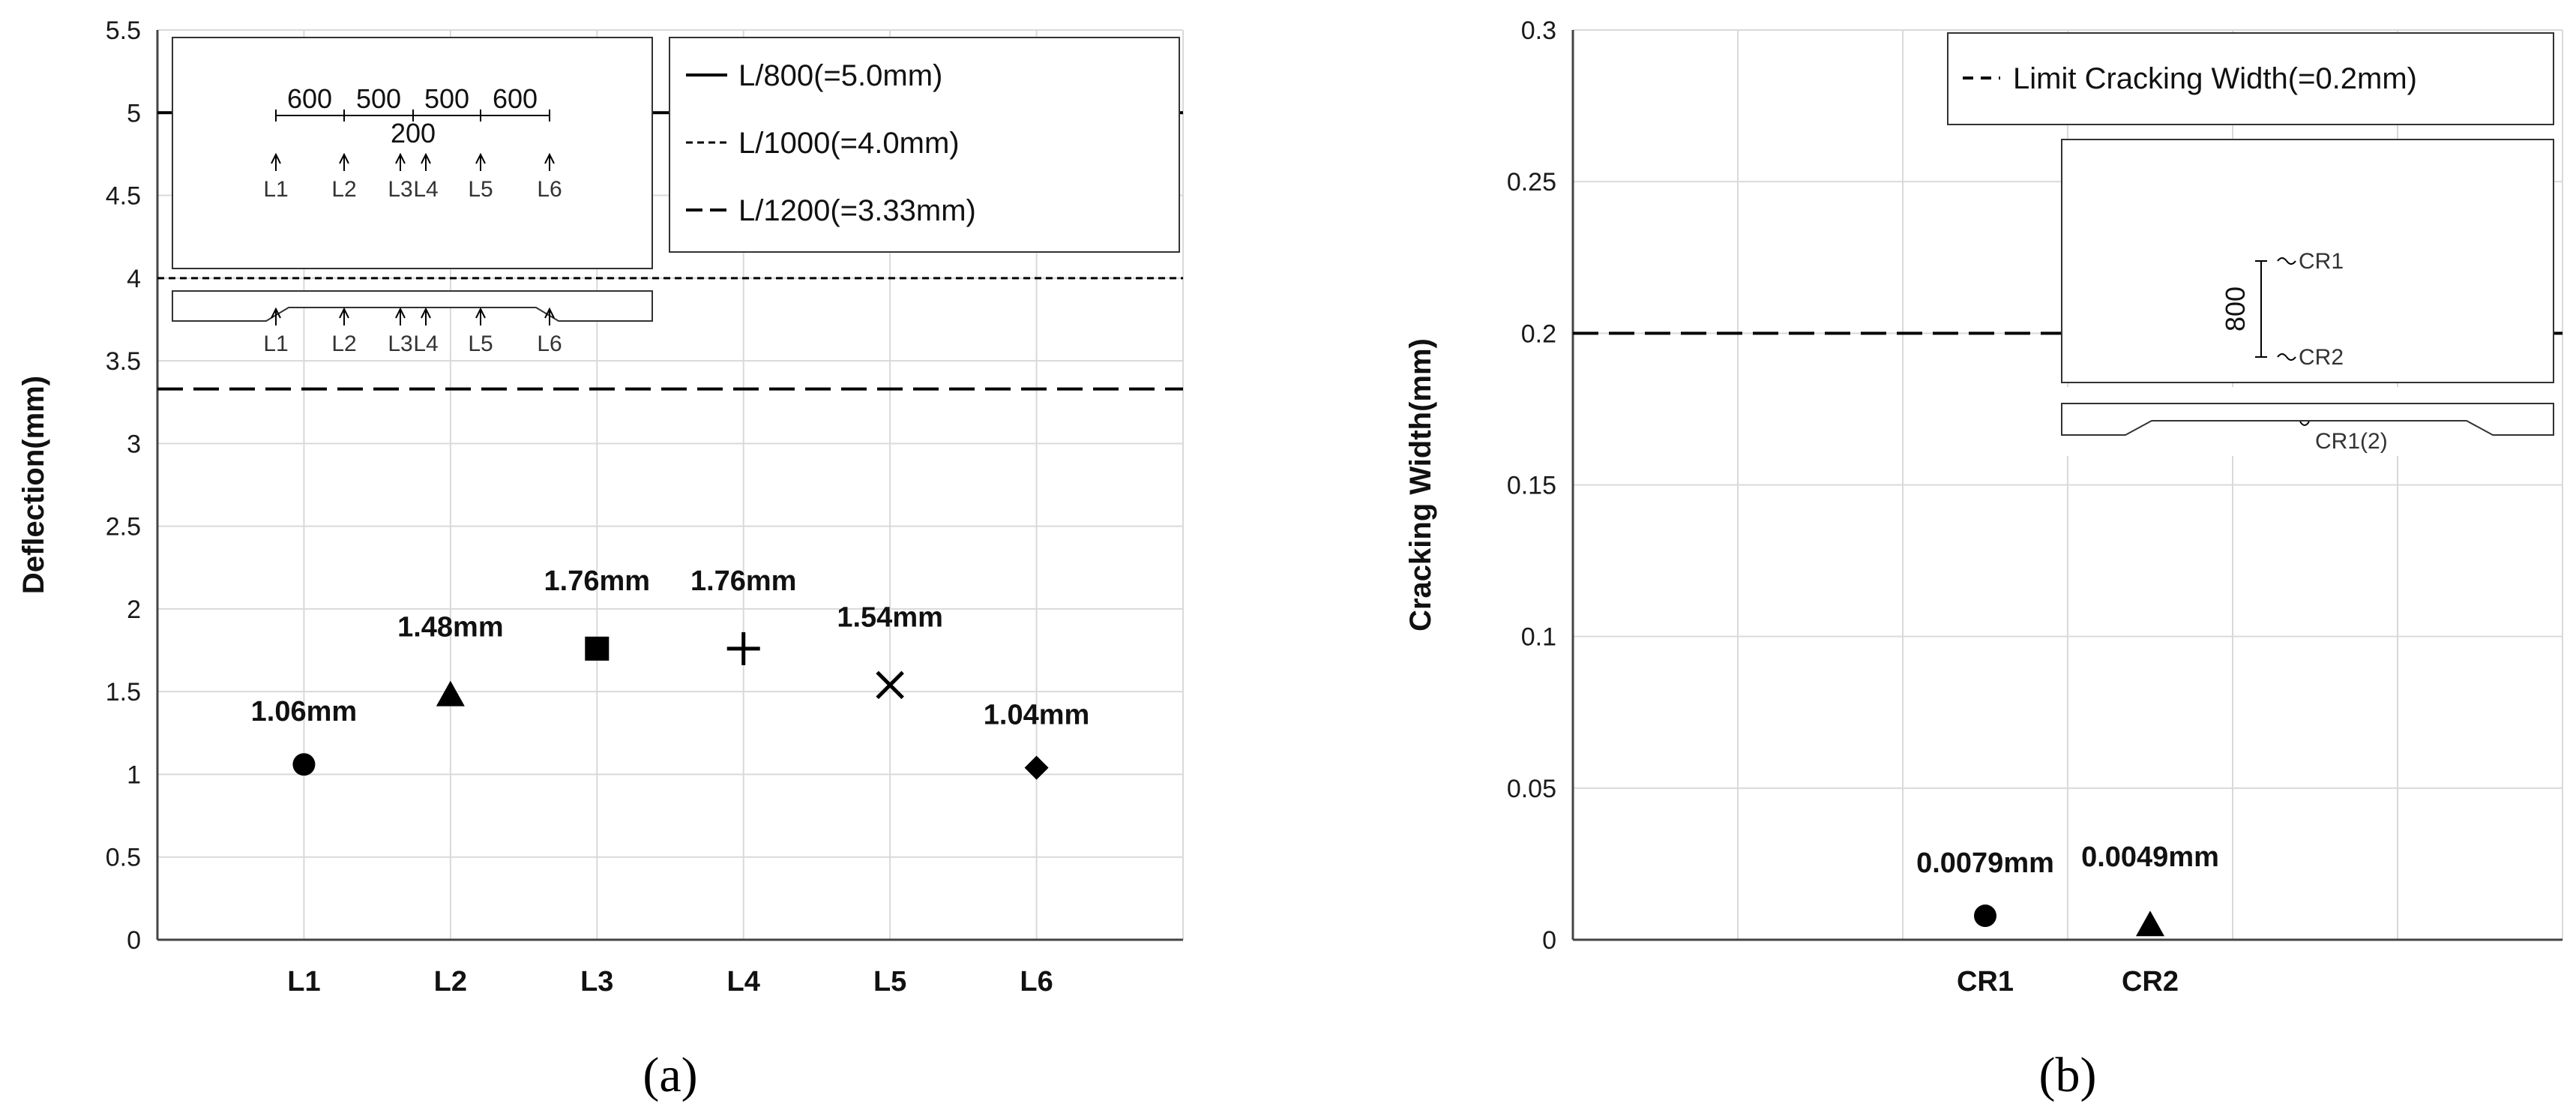 Image resolution: width=2576 pixels, height=1119 pixels. What do you see at coordinates (1538, 30) in the screenshot?
I see `y-tick-label: 0.3` at bounding box center [1538, 30].